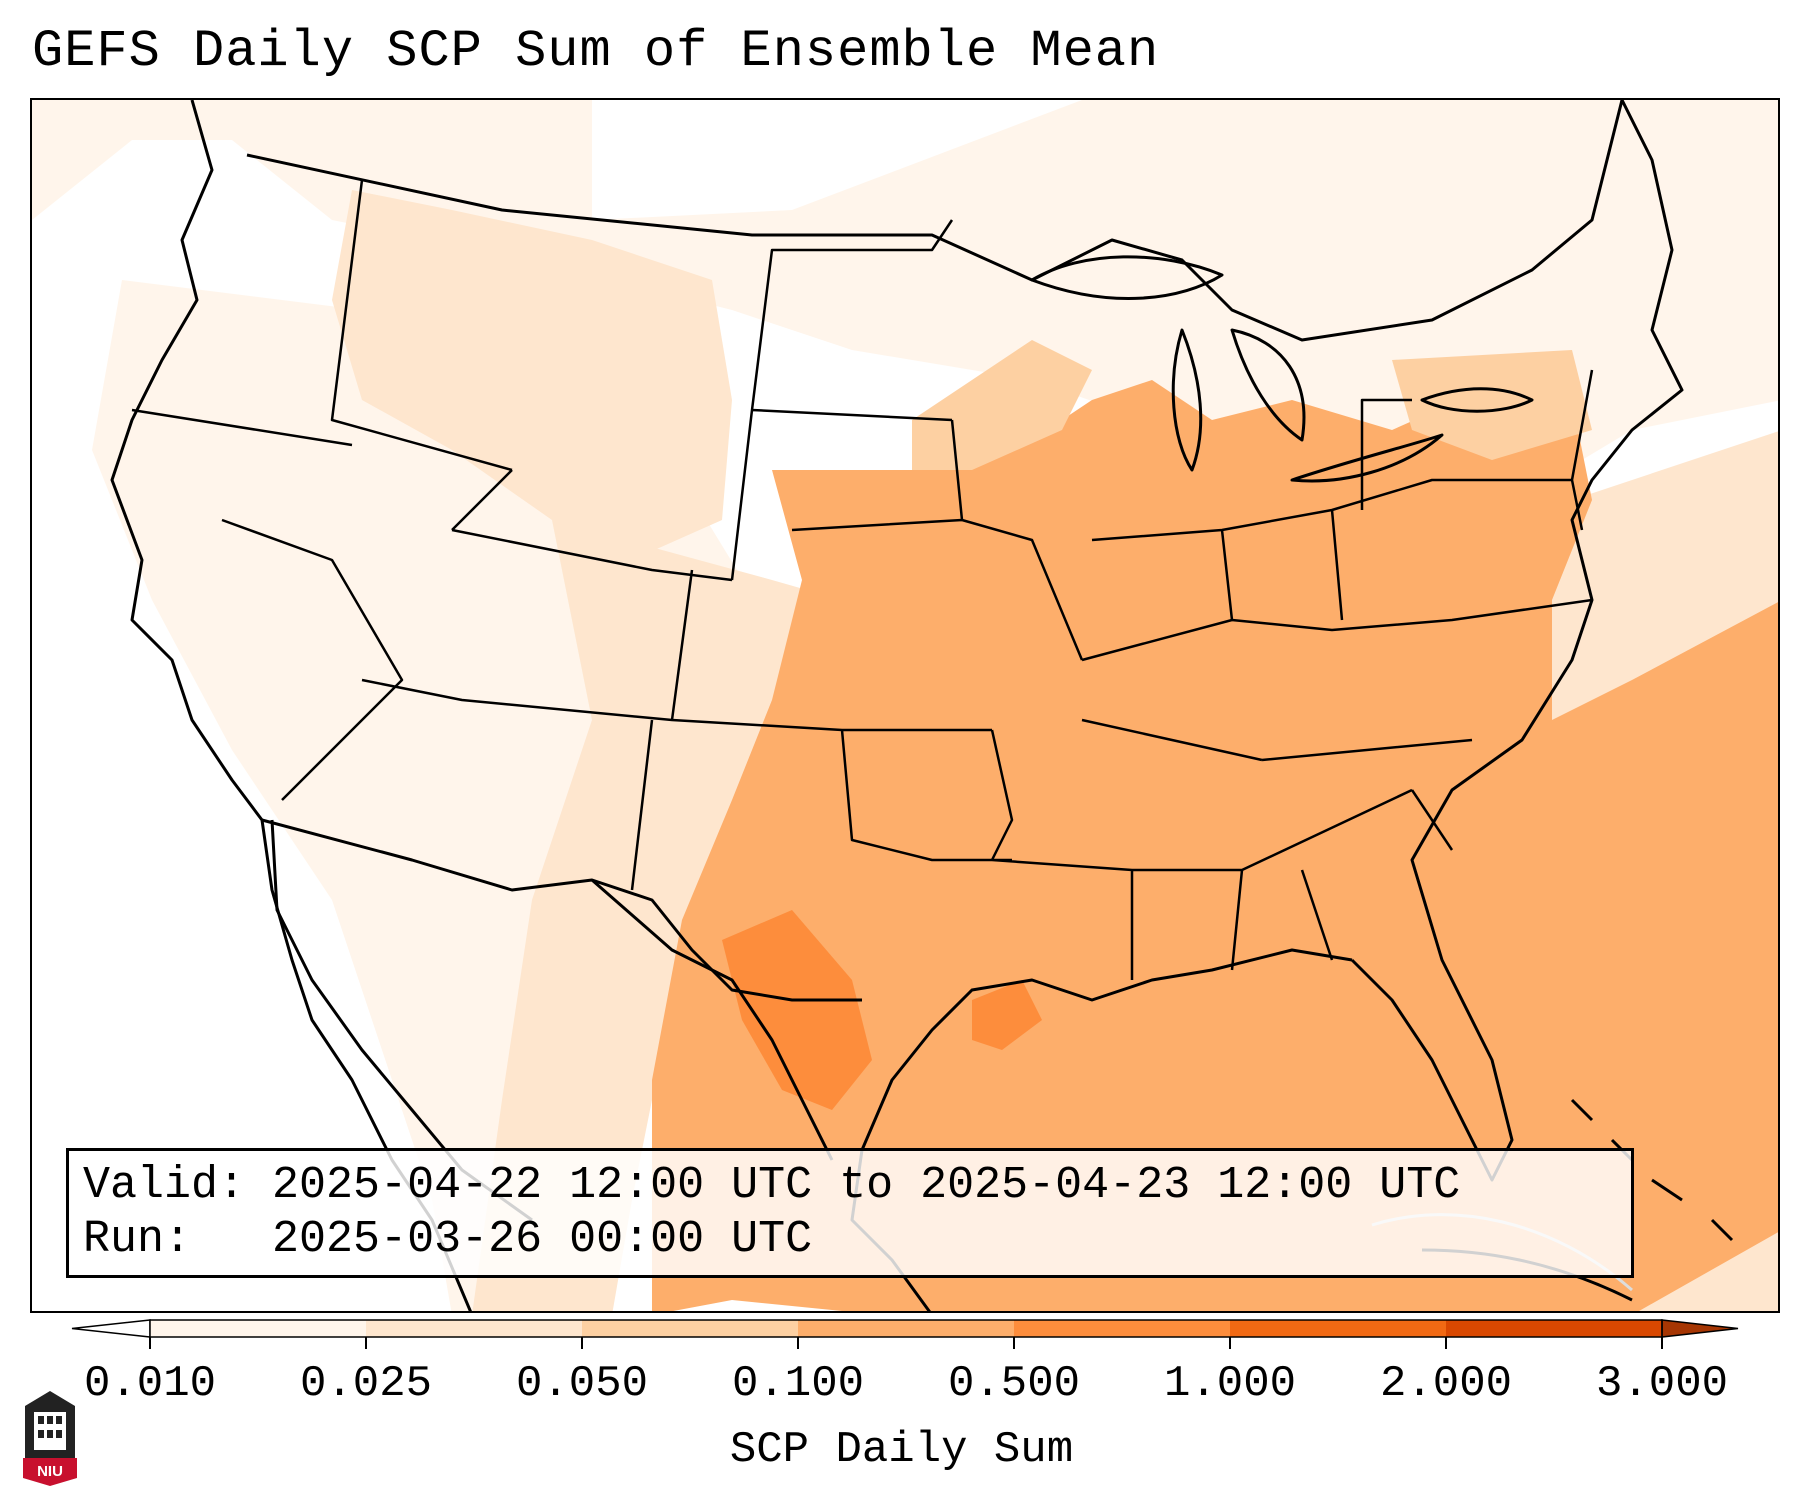 The height and width of the screenshot is (1500, 1803). What do you see at coordinates (366, 1384) in the screenshot?
I see `colorbar-tick-label: 0.025` at bounding box center [366, 1384].